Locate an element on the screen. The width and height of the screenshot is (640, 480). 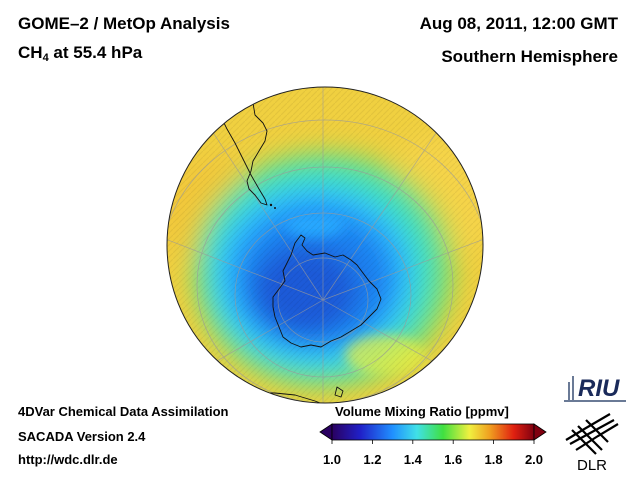
species-label: CH4 at 55.4 hPa is located at coordinates (80, 53).